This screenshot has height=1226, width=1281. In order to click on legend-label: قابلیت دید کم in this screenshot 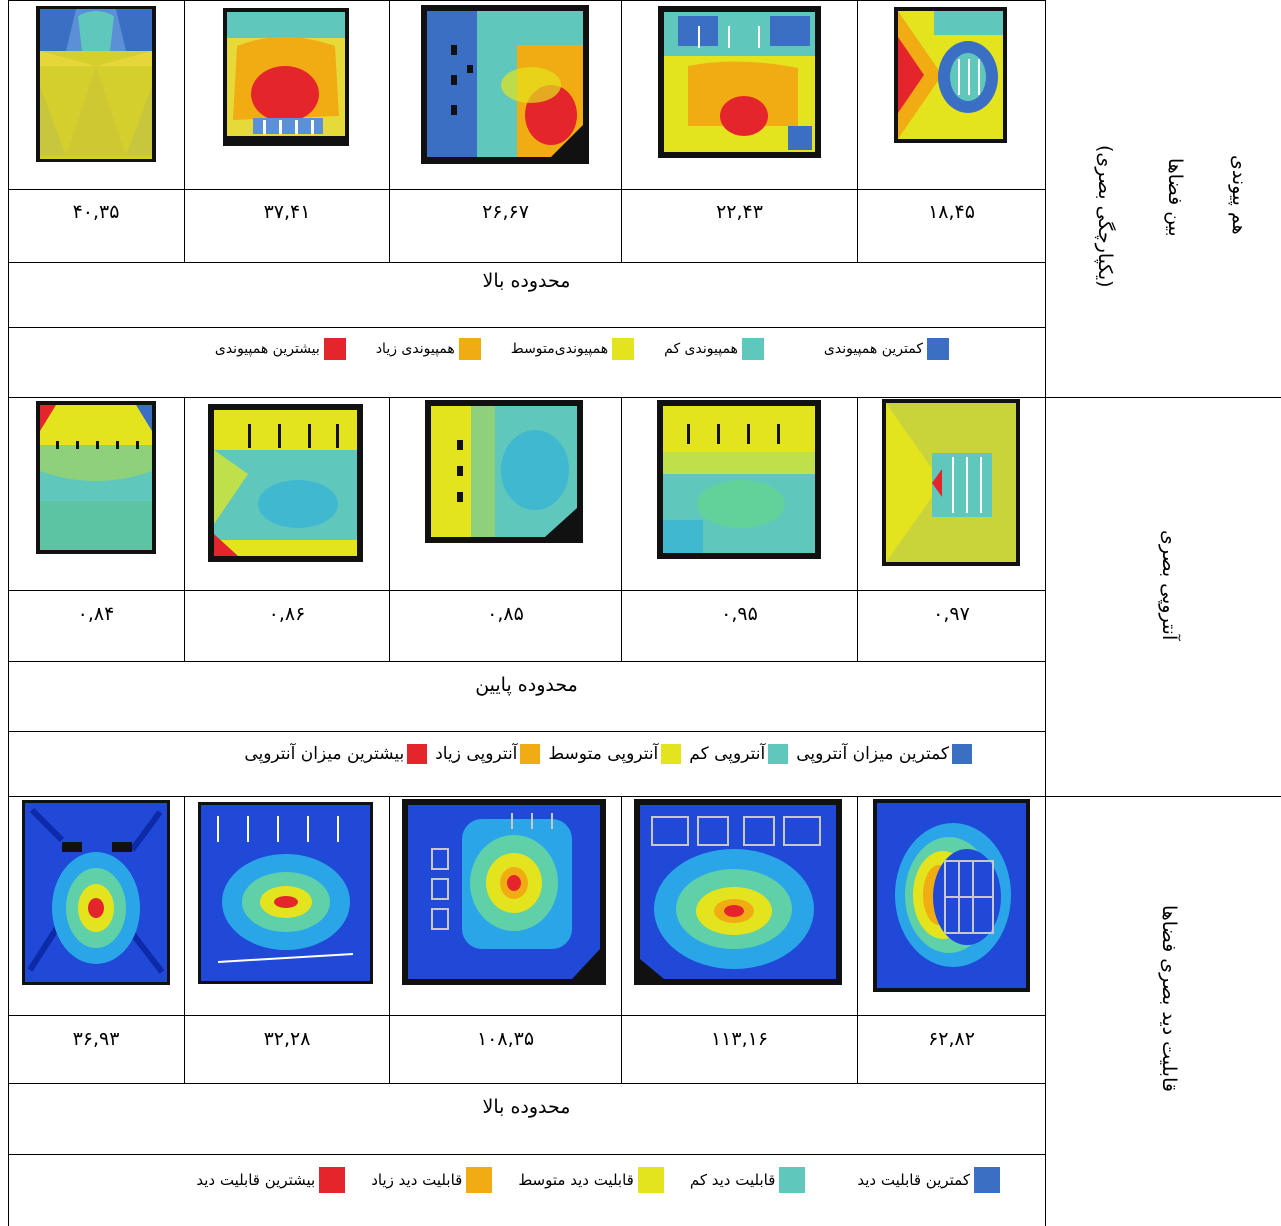, I will do `click(732, 1180)`.